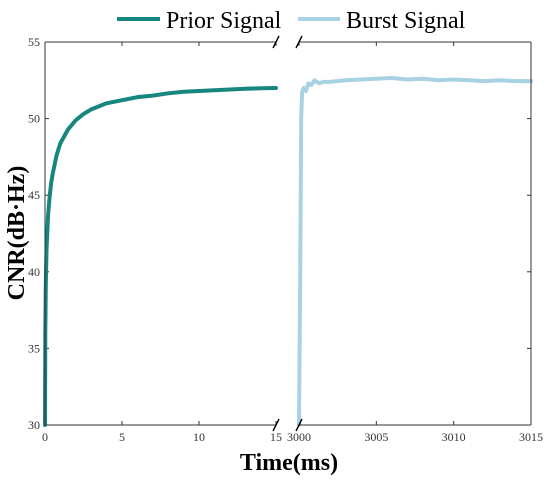 This screenshot has height=483, width=550. What do you see at coordinates (224, 21) in the screenshot?
I see `legend-label-prior-signal: Prior Signal` at bounding box center [224, 21].